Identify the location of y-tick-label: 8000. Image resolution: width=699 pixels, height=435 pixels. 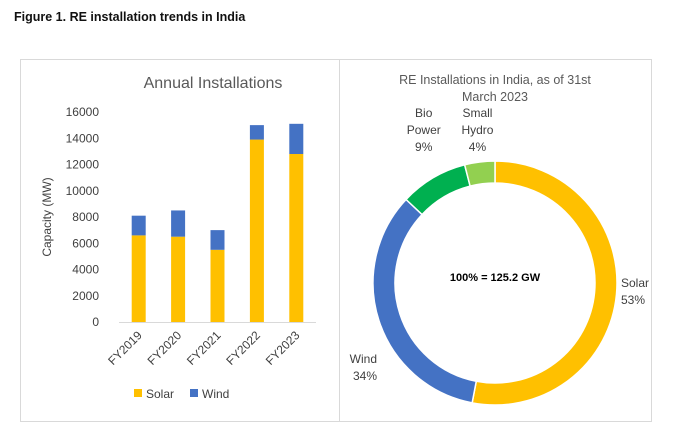
(85, 217).